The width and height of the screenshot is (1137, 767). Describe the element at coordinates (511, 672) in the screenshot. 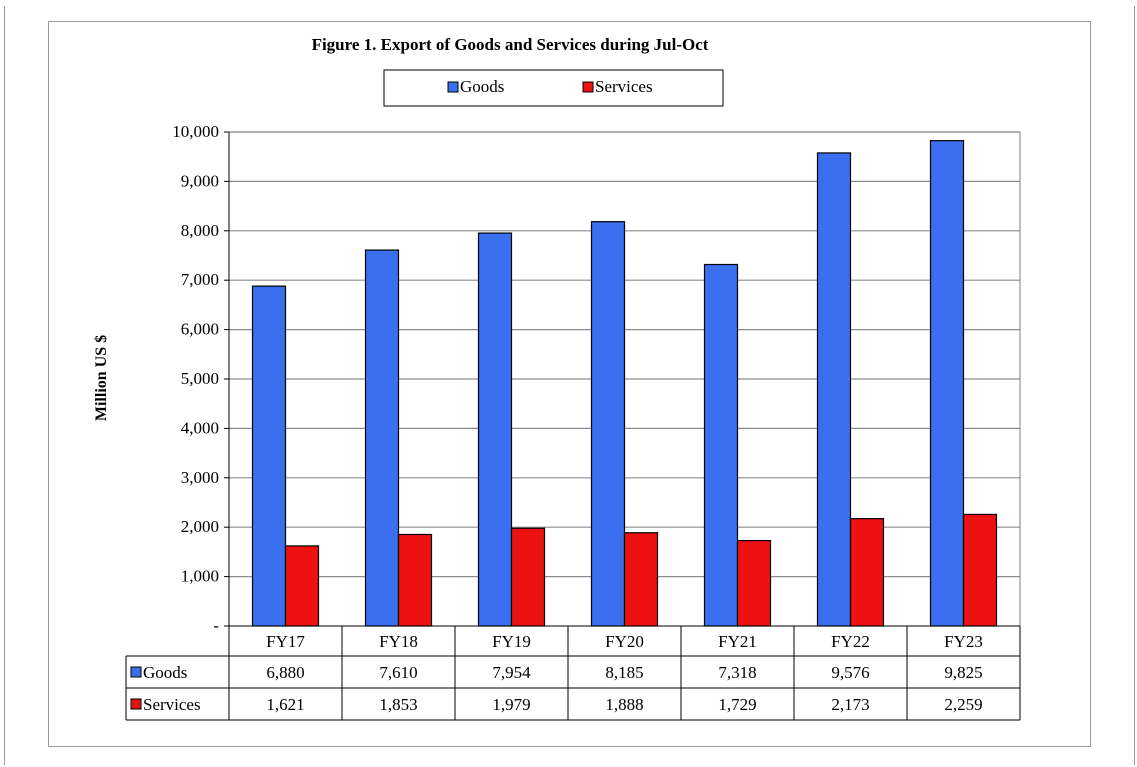

I see `data-label-goods: 7,954` at that location.